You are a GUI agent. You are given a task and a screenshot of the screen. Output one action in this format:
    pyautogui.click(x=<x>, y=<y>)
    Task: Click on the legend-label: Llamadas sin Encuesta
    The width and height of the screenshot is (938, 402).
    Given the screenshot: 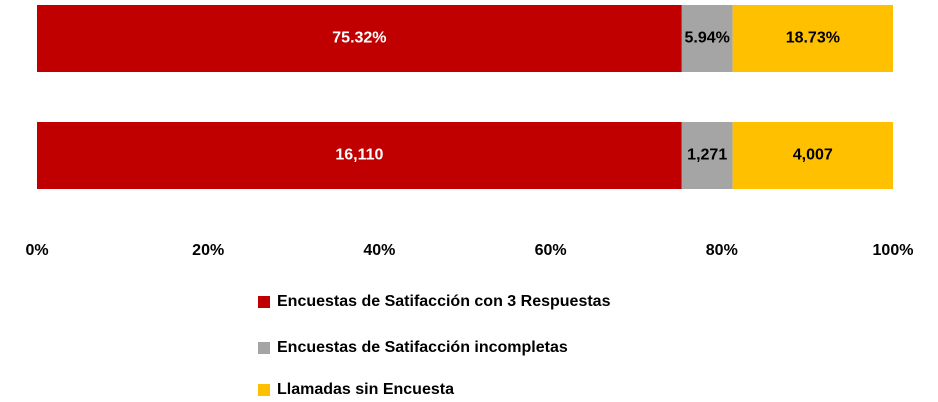 What is the action you would take?
    pyautogui.click(x=365, y=389)
    